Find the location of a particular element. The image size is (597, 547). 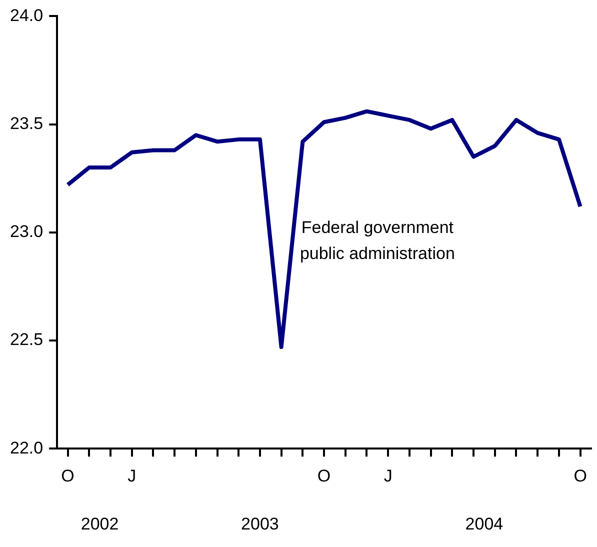

text: 2004 is located at coordinates (484, 524).